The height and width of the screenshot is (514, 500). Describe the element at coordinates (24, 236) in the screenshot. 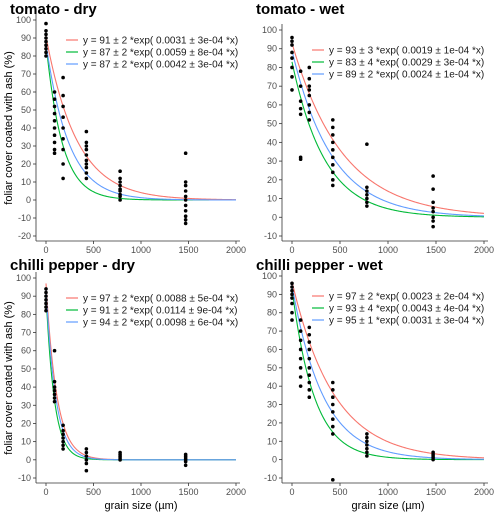

I see `y-tick-label: -20` at that location.